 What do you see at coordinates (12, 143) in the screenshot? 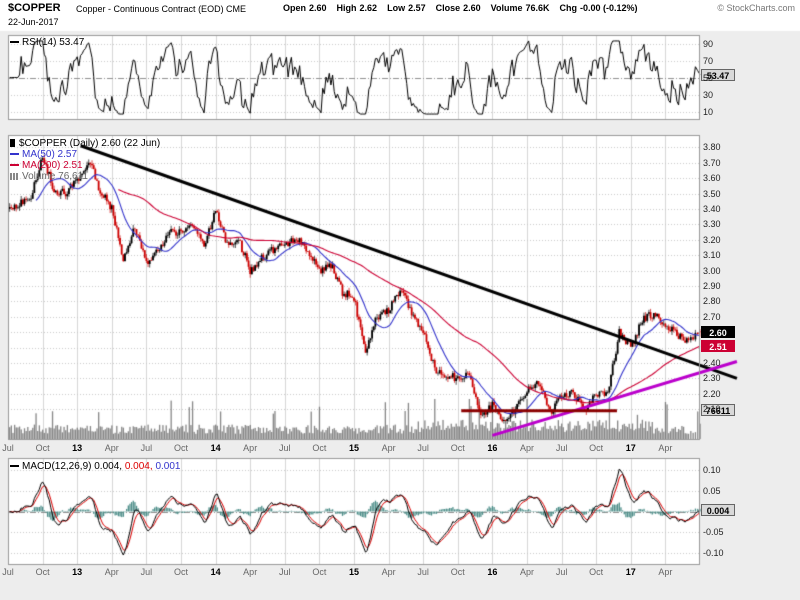
I see `candlestick-icon` at bounding box center [12, 143].